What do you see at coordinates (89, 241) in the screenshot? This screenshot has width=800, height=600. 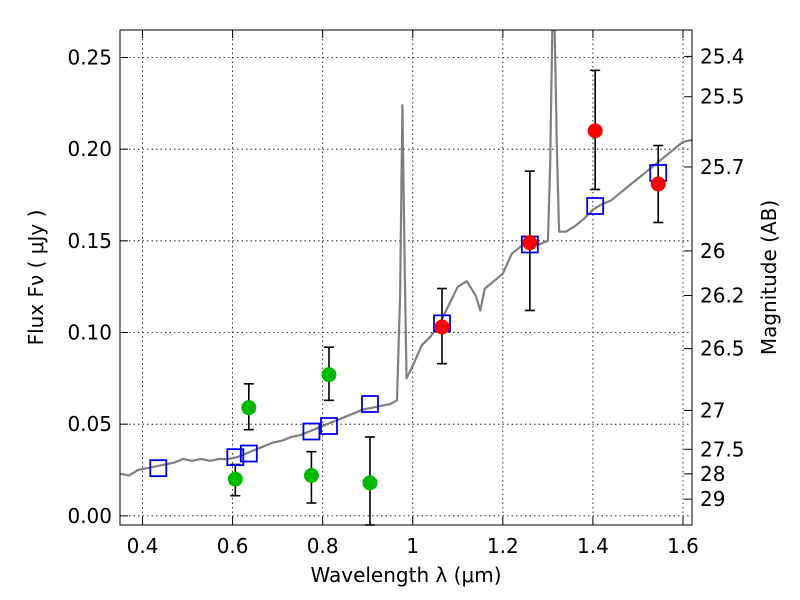 I see `y-tick-label: 0.15` at bounding box center [89, 241].